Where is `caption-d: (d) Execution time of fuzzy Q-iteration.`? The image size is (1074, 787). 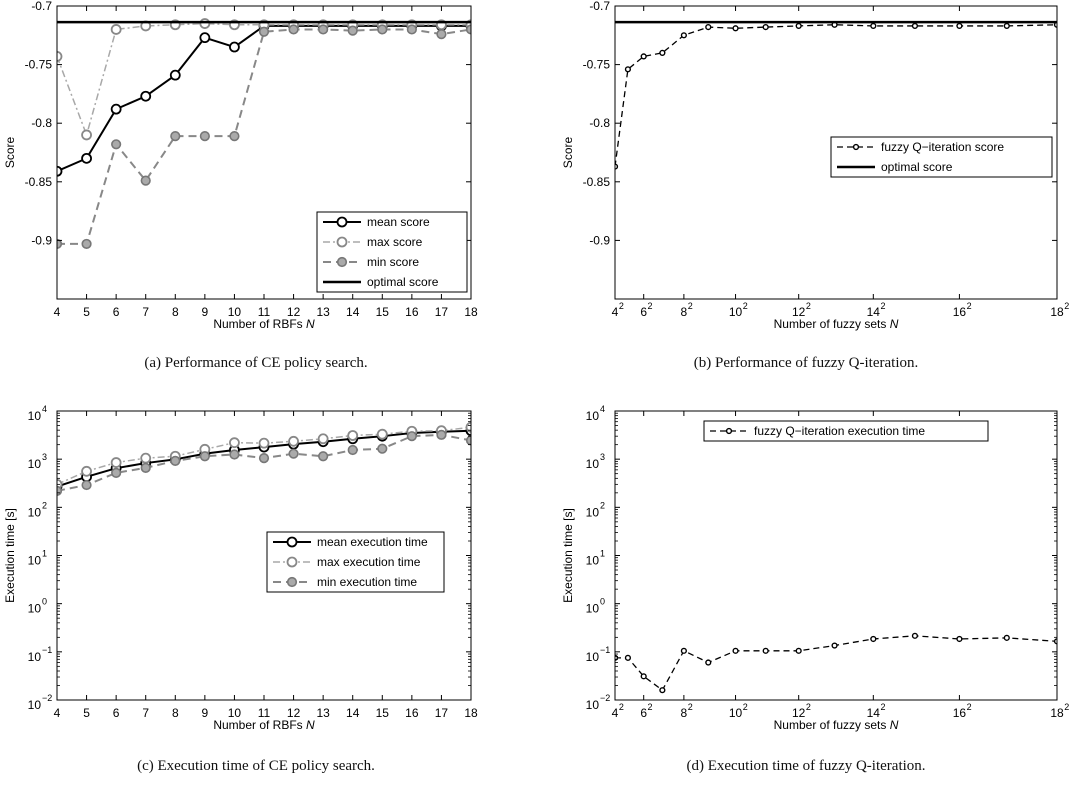
caption-d: (d) Execution time of fuzzy Q-iteration. is located at coordinates (806, 766).